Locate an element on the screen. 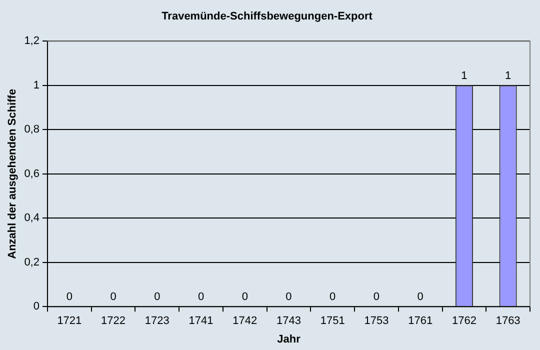 This screenshot has width=540, height=350. x-tick-label: 1742 is located at coordinates (245, 321).